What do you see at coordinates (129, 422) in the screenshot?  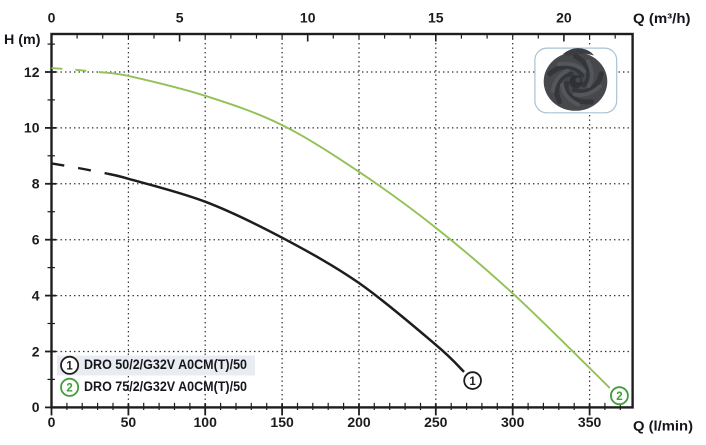 I see `svg-text: 50` at bounding box center [129, 422].